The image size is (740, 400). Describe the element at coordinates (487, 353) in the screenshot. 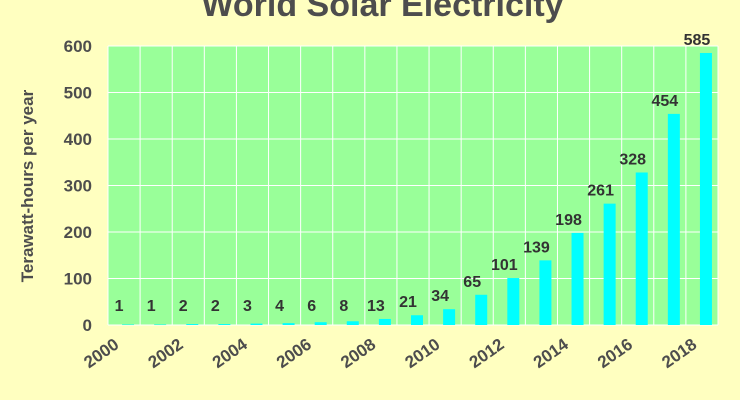

I see `x-tick-label: 2012` at that location.